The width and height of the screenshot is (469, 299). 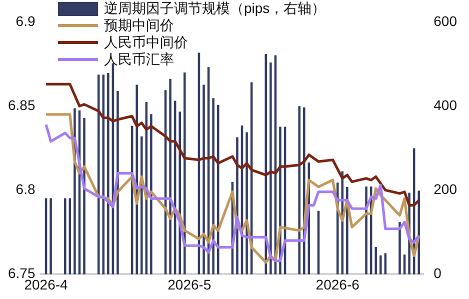 What do you see at coordinates (438, 273) in the screenshot?
I see `y2-tick-label: 0` at bounding box center [438, 273].